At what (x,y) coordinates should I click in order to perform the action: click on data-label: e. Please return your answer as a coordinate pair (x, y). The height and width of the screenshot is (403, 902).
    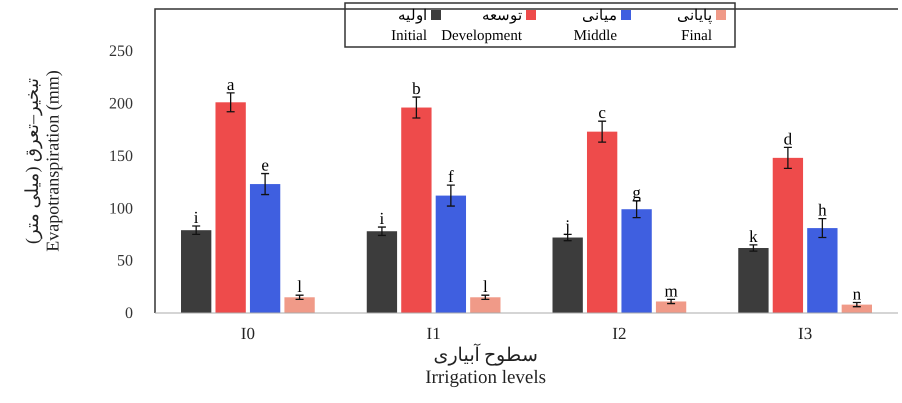
    Looking at the image, I should click on (265, 165).